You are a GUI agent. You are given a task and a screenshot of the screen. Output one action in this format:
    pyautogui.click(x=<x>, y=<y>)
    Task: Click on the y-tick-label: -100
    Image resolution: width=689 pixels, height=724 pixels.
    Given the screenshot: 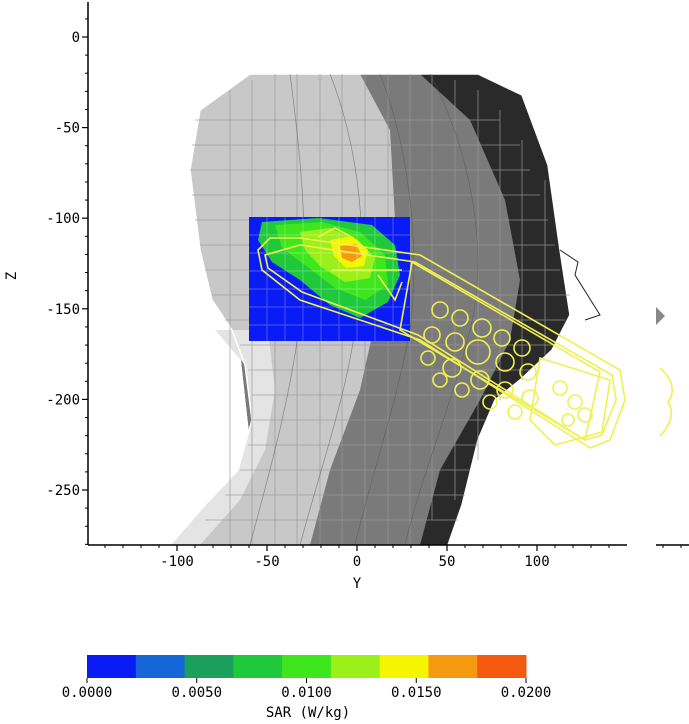 What is the action you would take?
    pyautogui.click(x=63, y=219)
    